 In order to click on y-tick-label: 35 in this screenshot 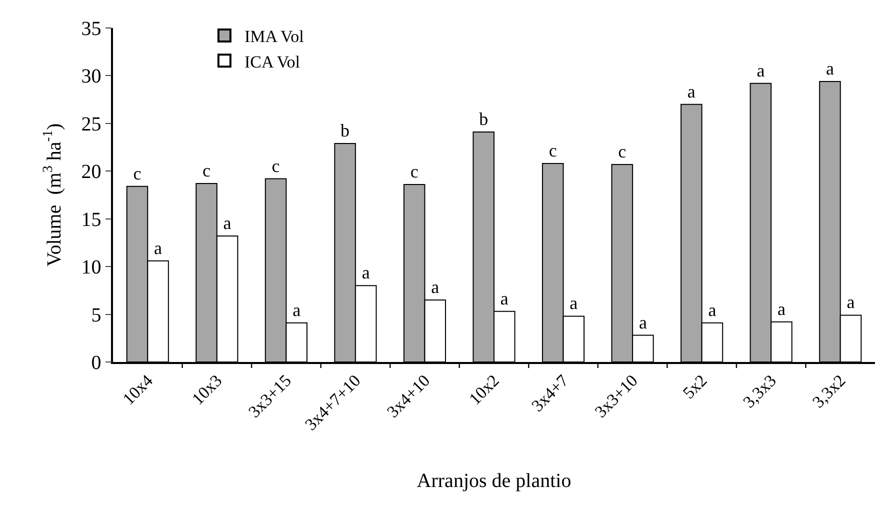, I will do `click(91, 29)`.